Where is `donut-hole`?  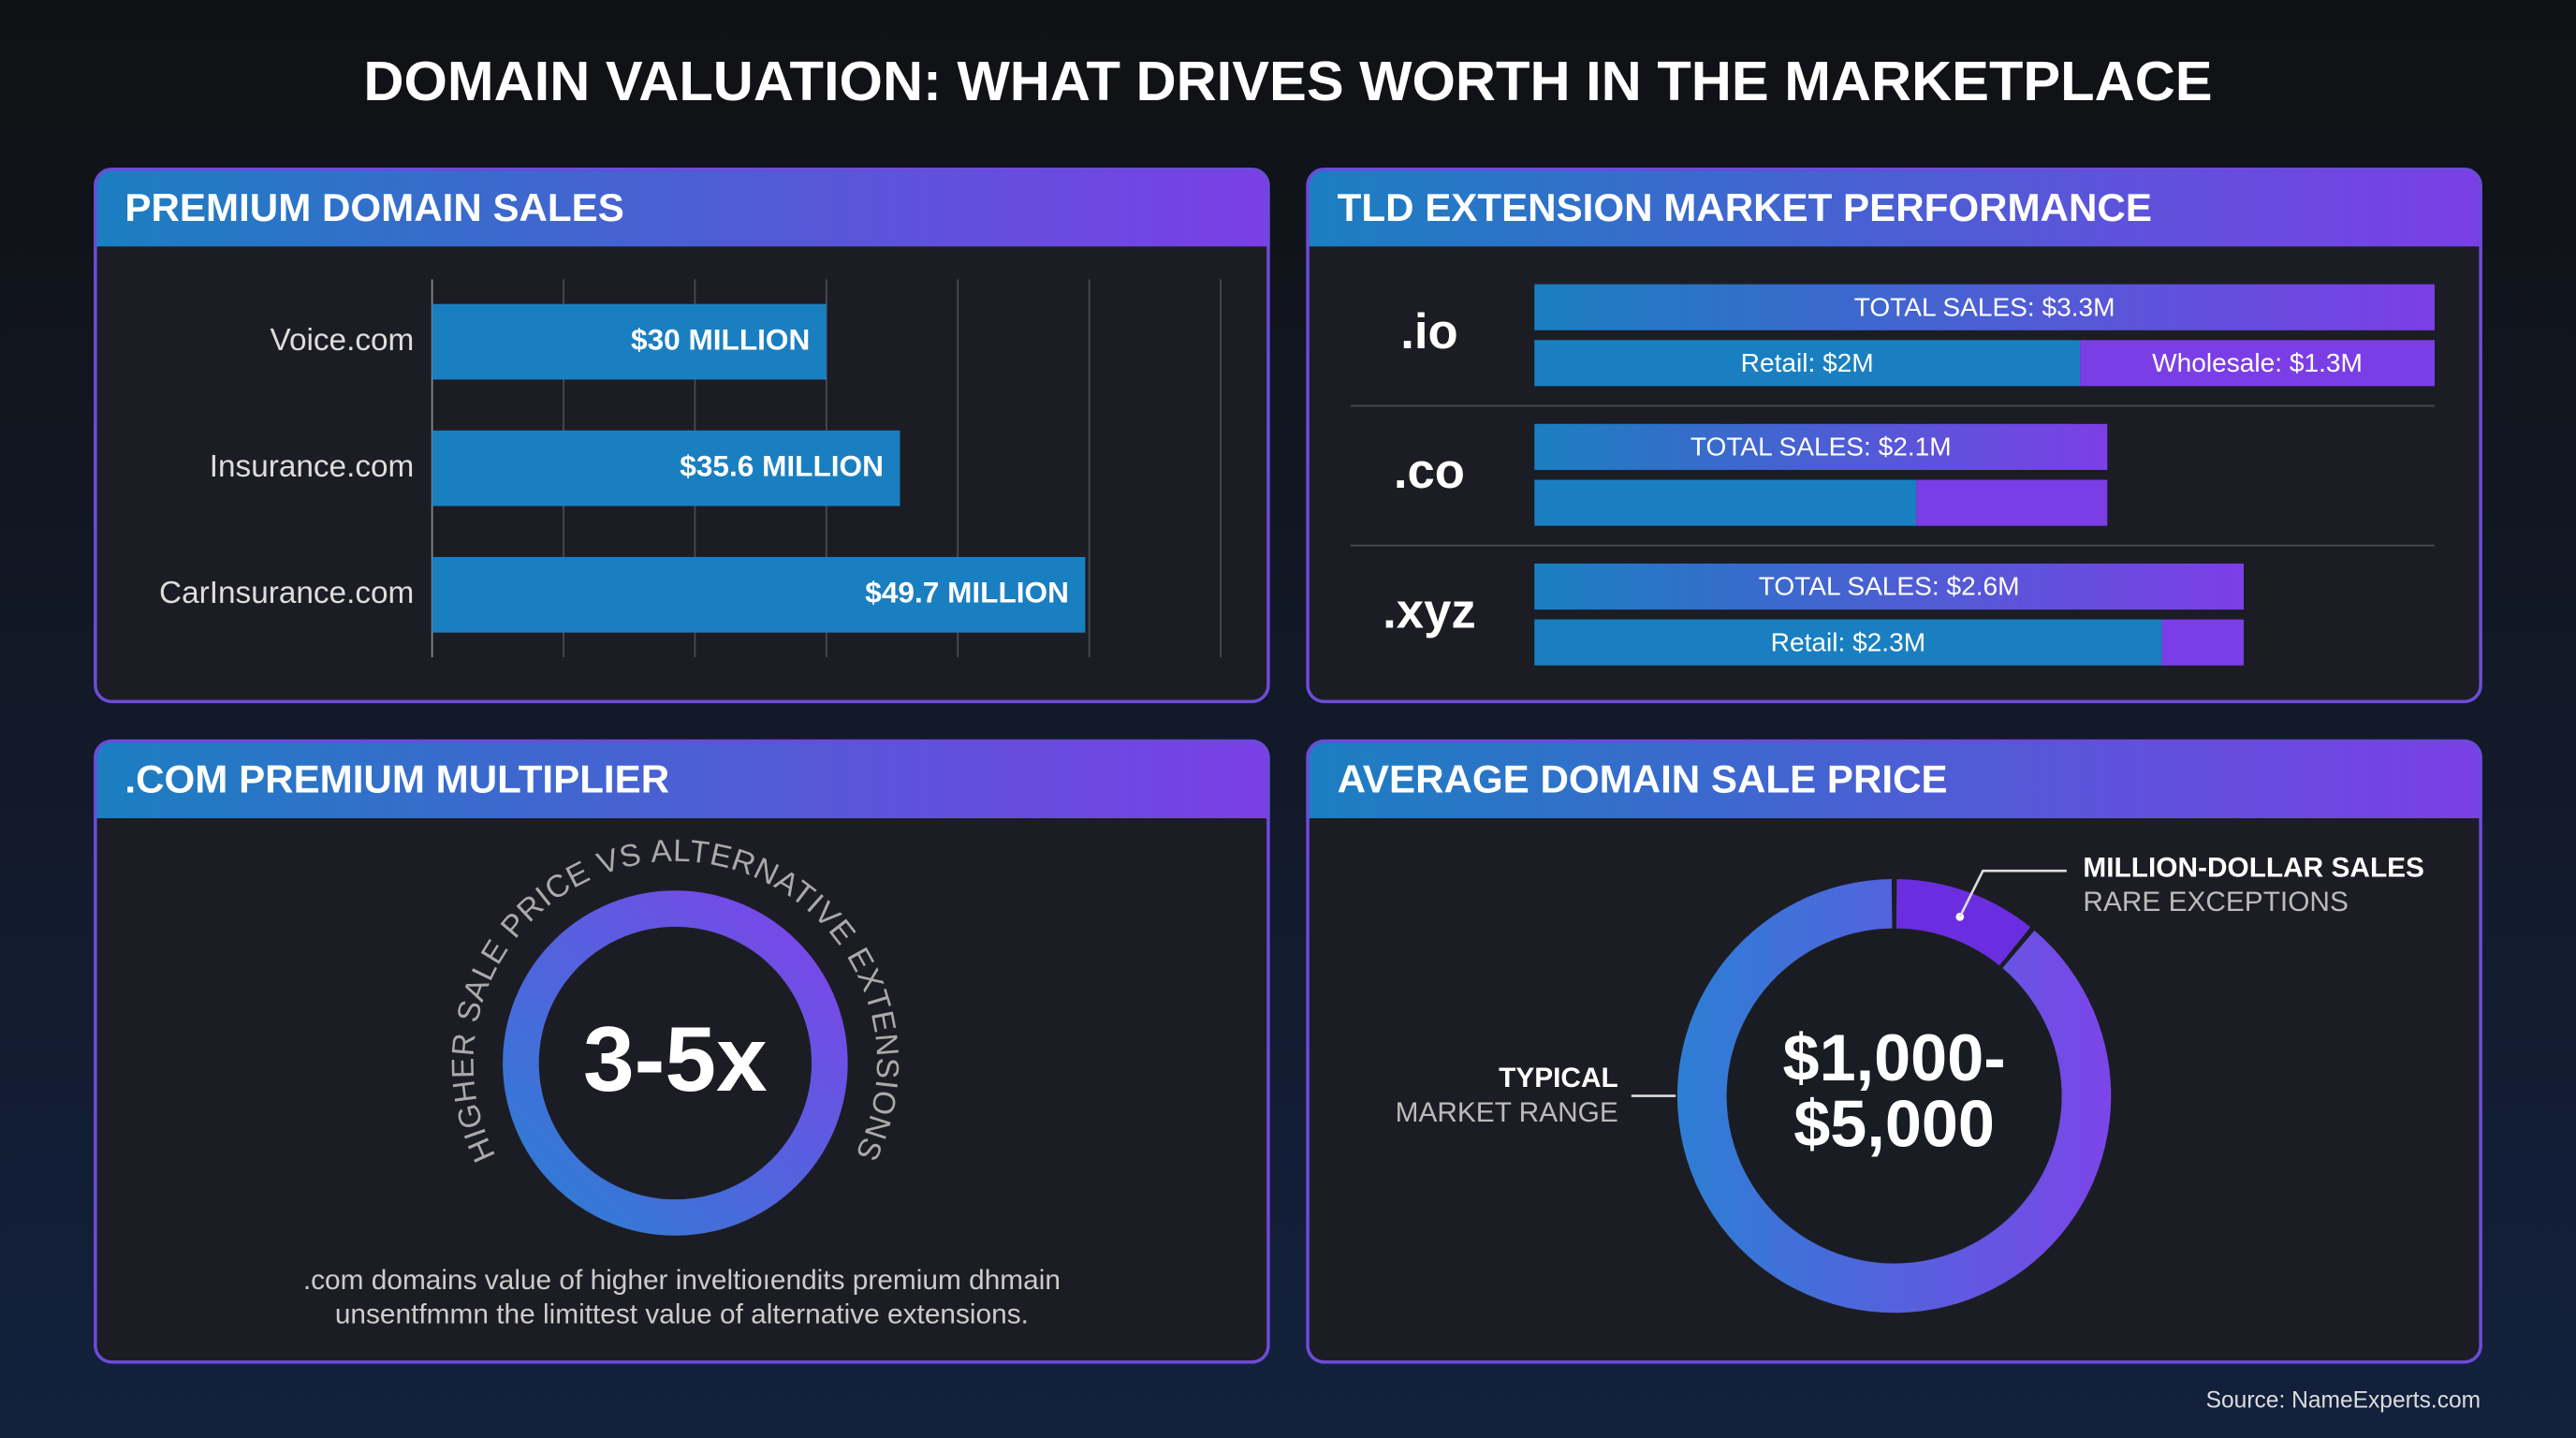
donut-hole is located at coordinates (1894, 1096).